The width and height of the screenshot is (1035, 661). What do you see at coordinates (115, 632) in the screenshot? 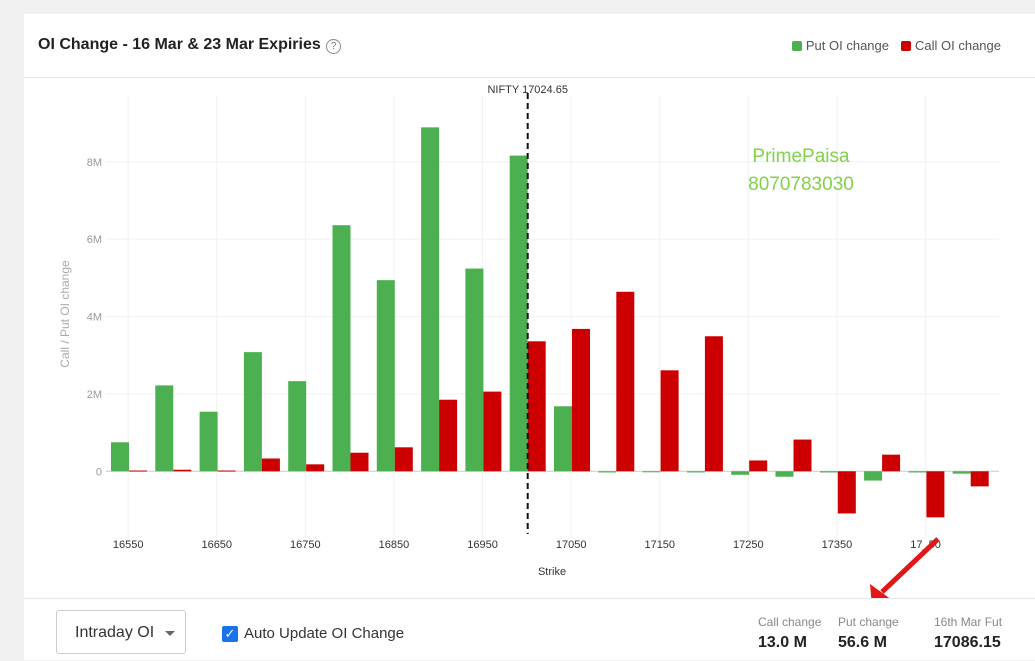
I see `oi-mode-select-value: Intraday OI` at bounding box center [115, 632].